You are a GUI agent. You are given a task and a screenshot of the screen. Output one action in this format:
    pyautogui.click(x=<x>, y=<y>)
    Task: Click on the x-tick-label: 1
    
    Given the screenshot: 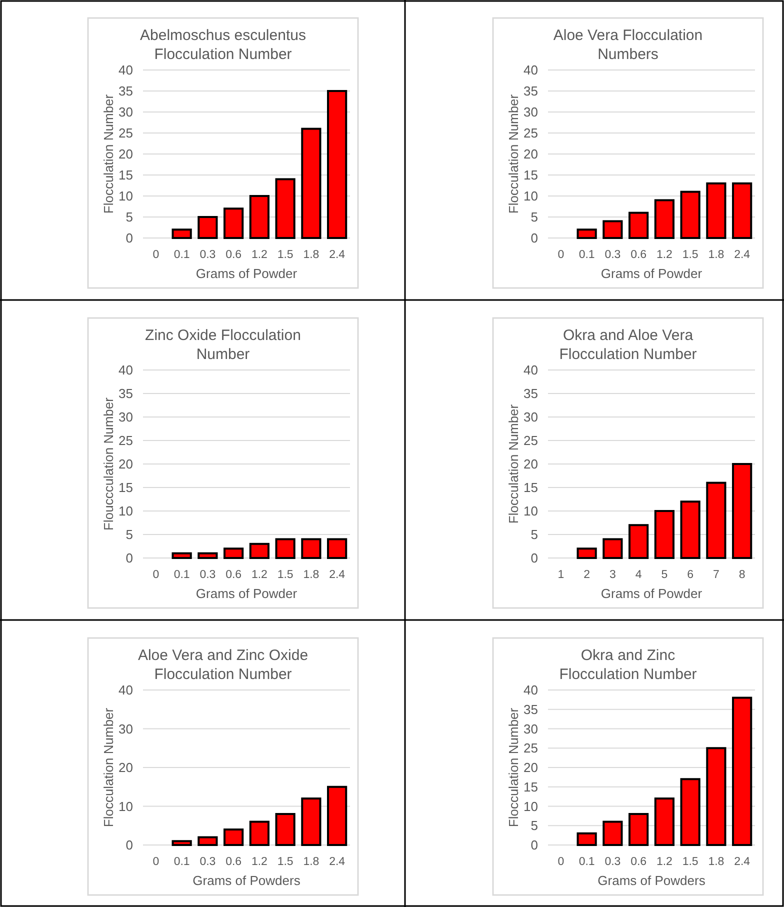 What is the action you would take?
    pyautogui.click(x=561, y=575)
    